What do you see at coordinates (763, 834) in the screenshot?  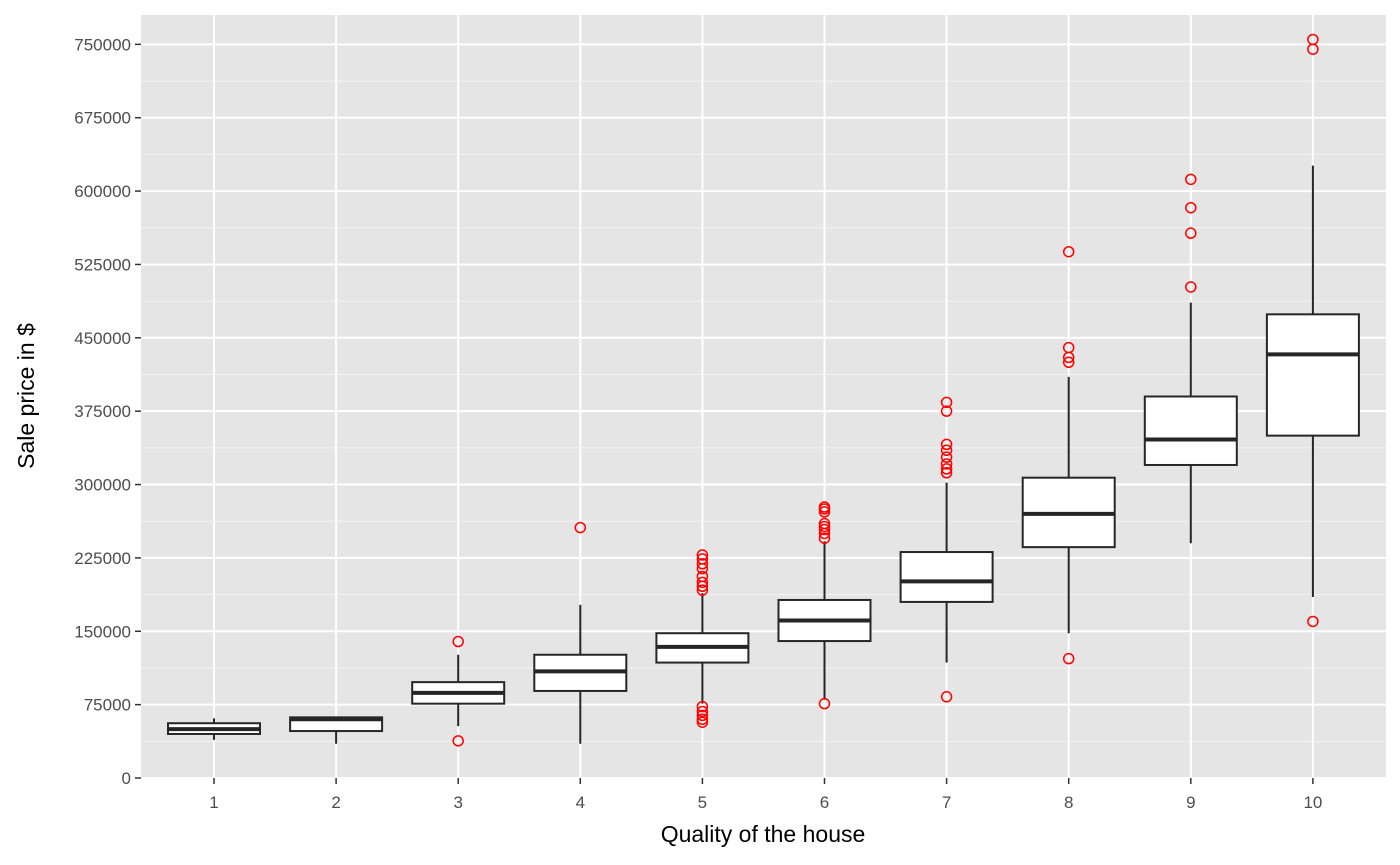 I see `x-axis-title: Quality of the house` at bounding box center [763, 834].